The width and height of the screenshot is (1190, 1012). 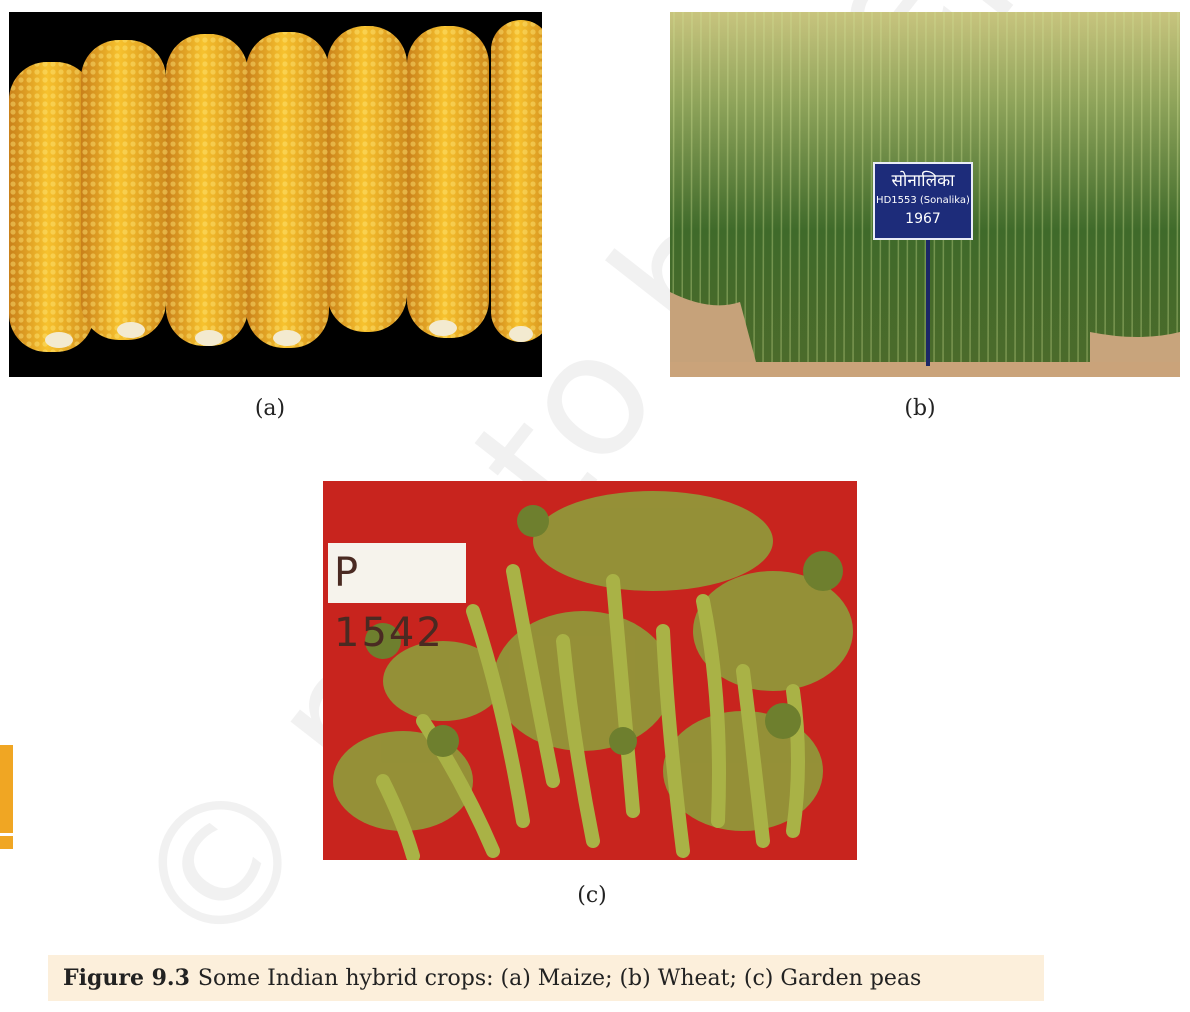 I want to click on panel-label-c: (c), so click(x=592, y=895).